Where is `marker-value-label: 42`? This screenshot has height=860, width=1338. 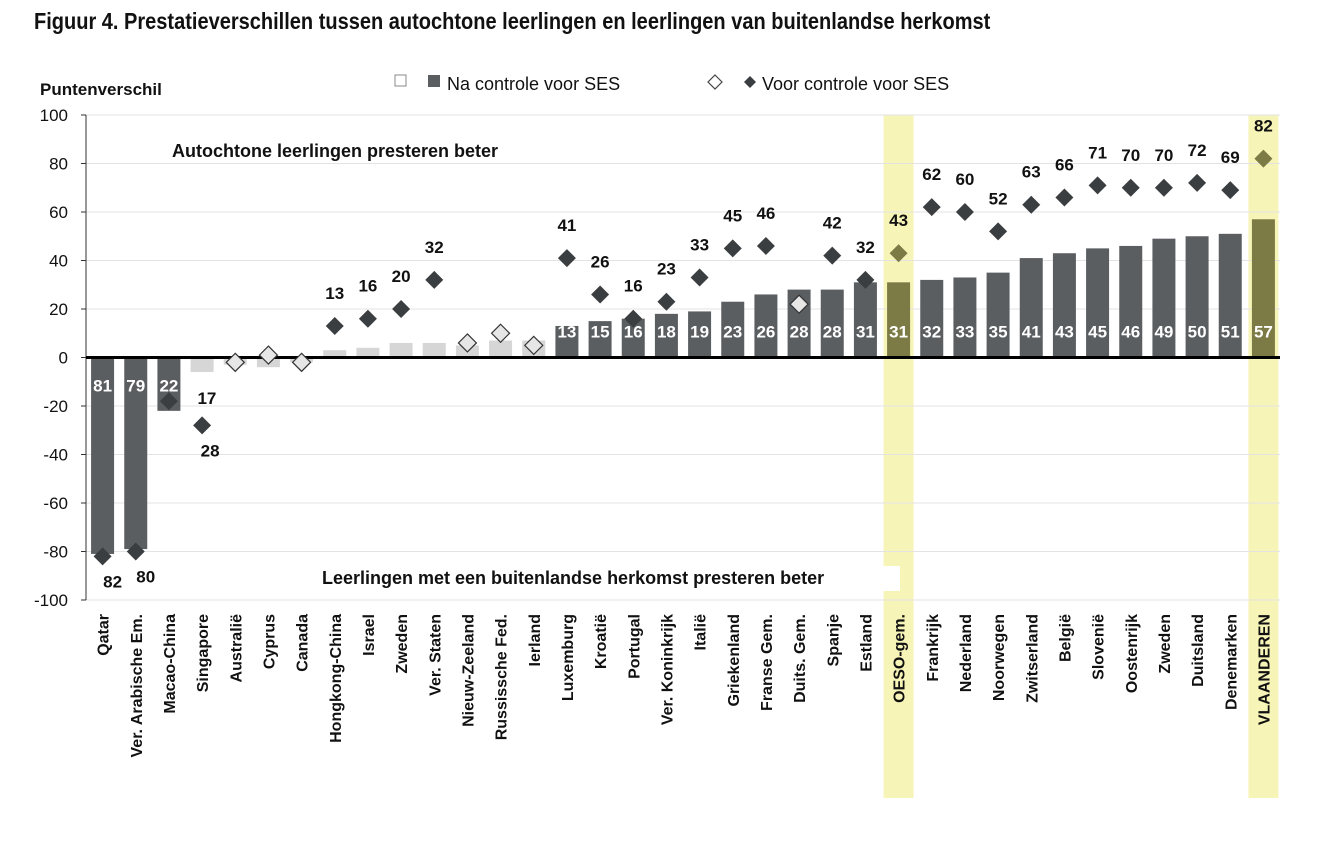 marker-value-label: 42 is located at coordinates (832, 223).